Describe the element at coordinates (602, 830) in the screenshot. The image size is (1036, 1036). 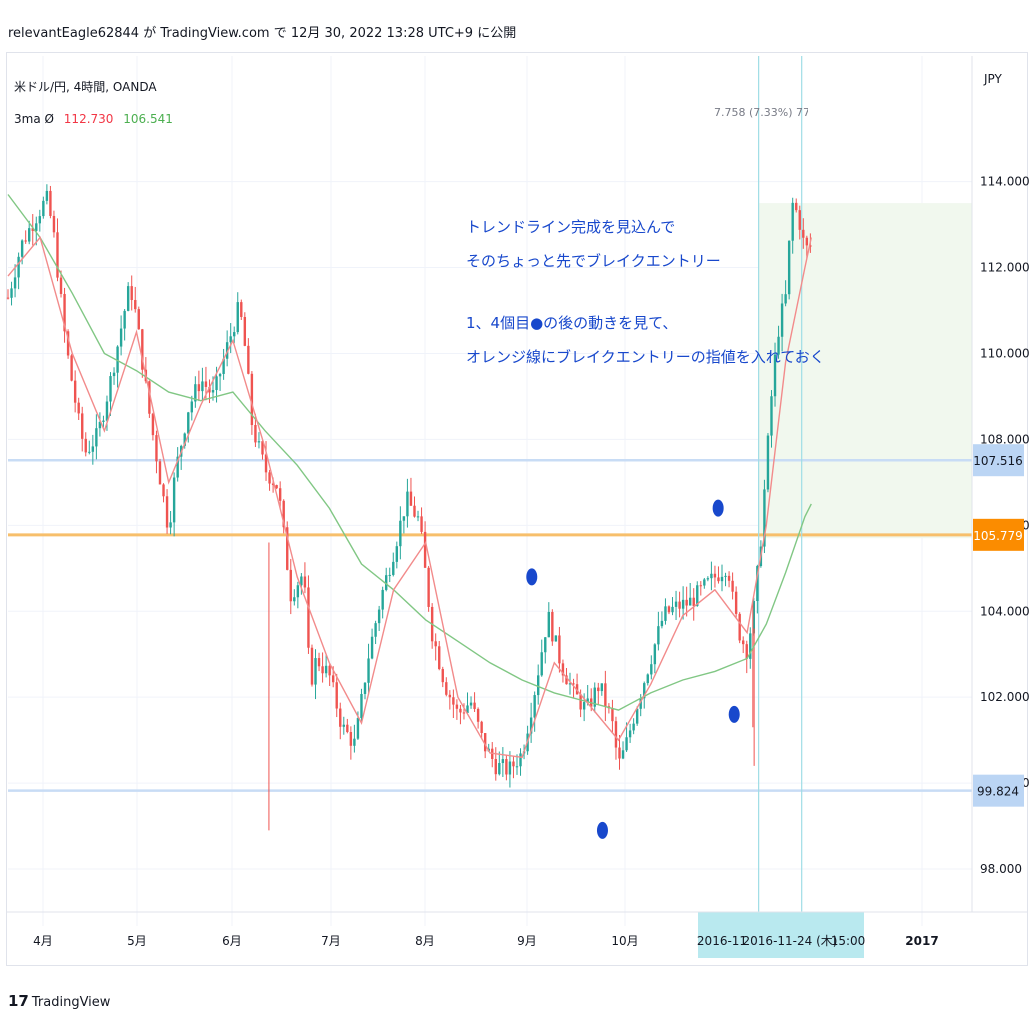
I see `point-marker` at that location.